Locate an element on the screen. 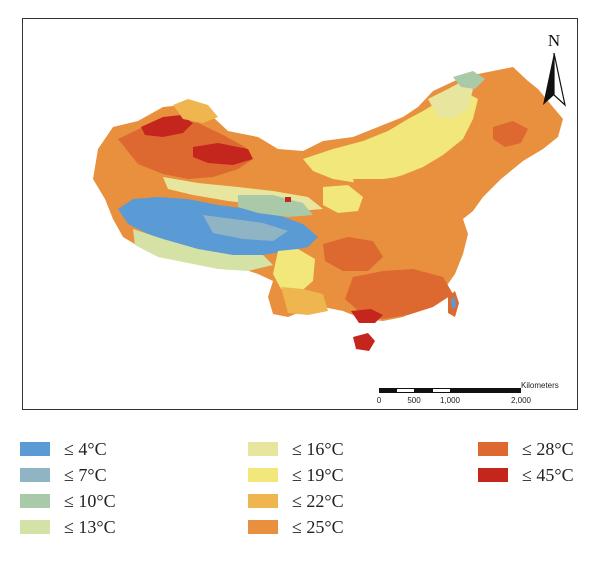 The height and width of the screenshot is (564, 600). legend-label: ≤ 10°C is located at coordinates (90, 500).